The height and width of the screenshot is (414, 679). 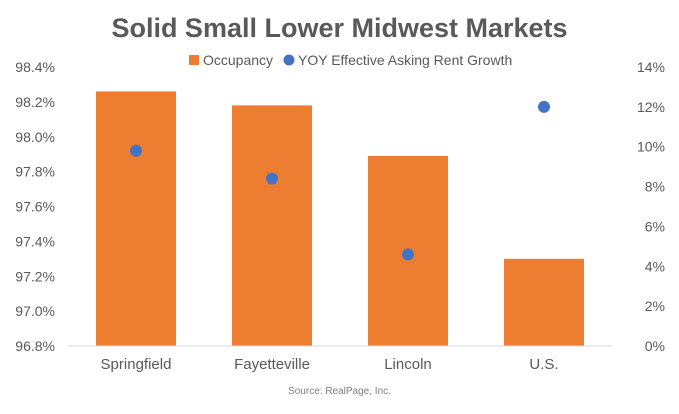 What do you see at coordinates (655, 346) in the screenshot?
I see `right-axis-tick-label: 0%` at bounding box center [655, 346].